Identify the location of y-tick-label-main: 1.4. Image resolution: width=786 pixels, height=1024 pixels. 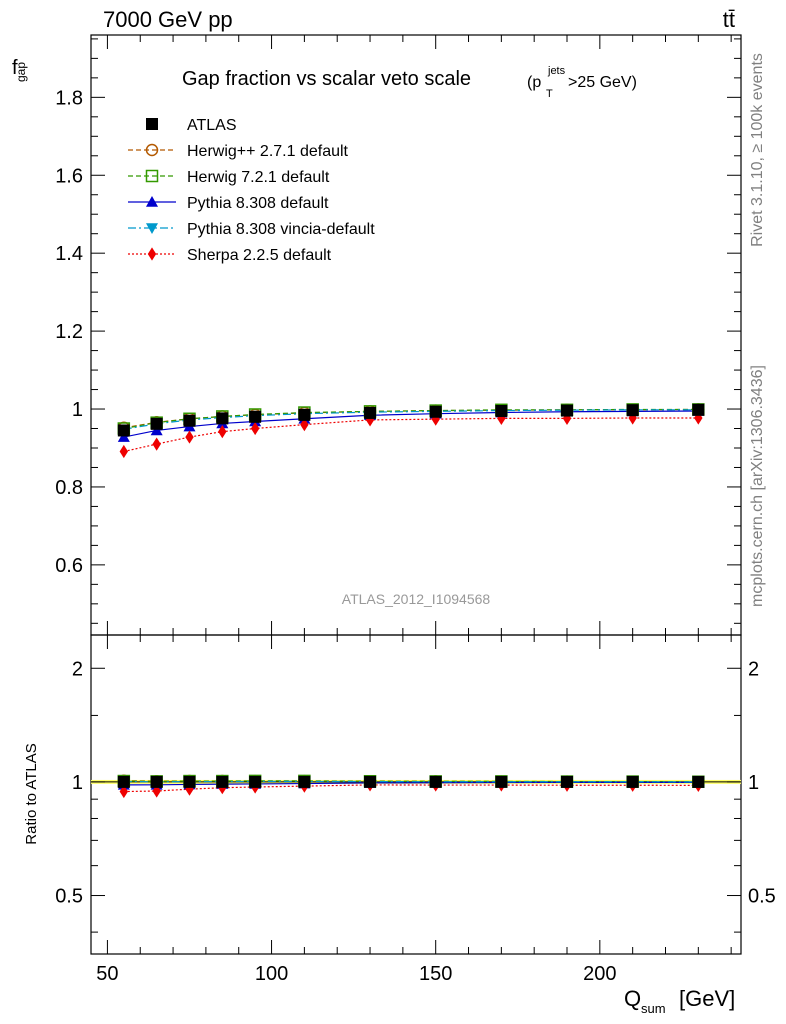
(69, 254).